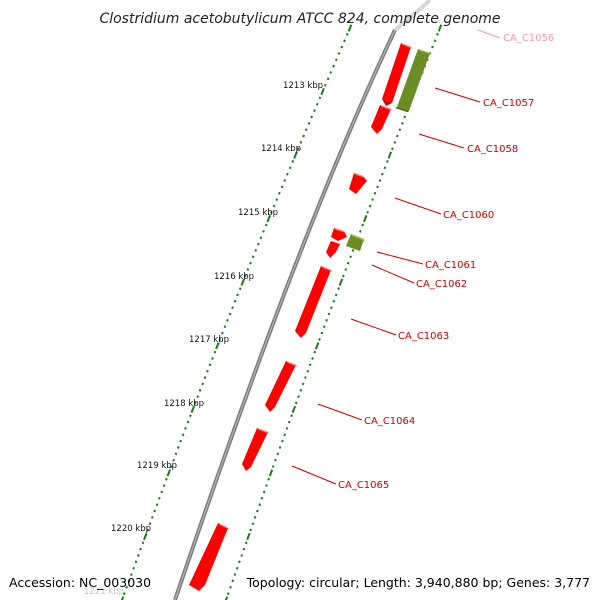 This screenshot has width=600, height=600. What do you see at coordinates (358, 183) in the screenshot?
I see `gene-feature-ca-c1060` at bounding box center [358, 183].